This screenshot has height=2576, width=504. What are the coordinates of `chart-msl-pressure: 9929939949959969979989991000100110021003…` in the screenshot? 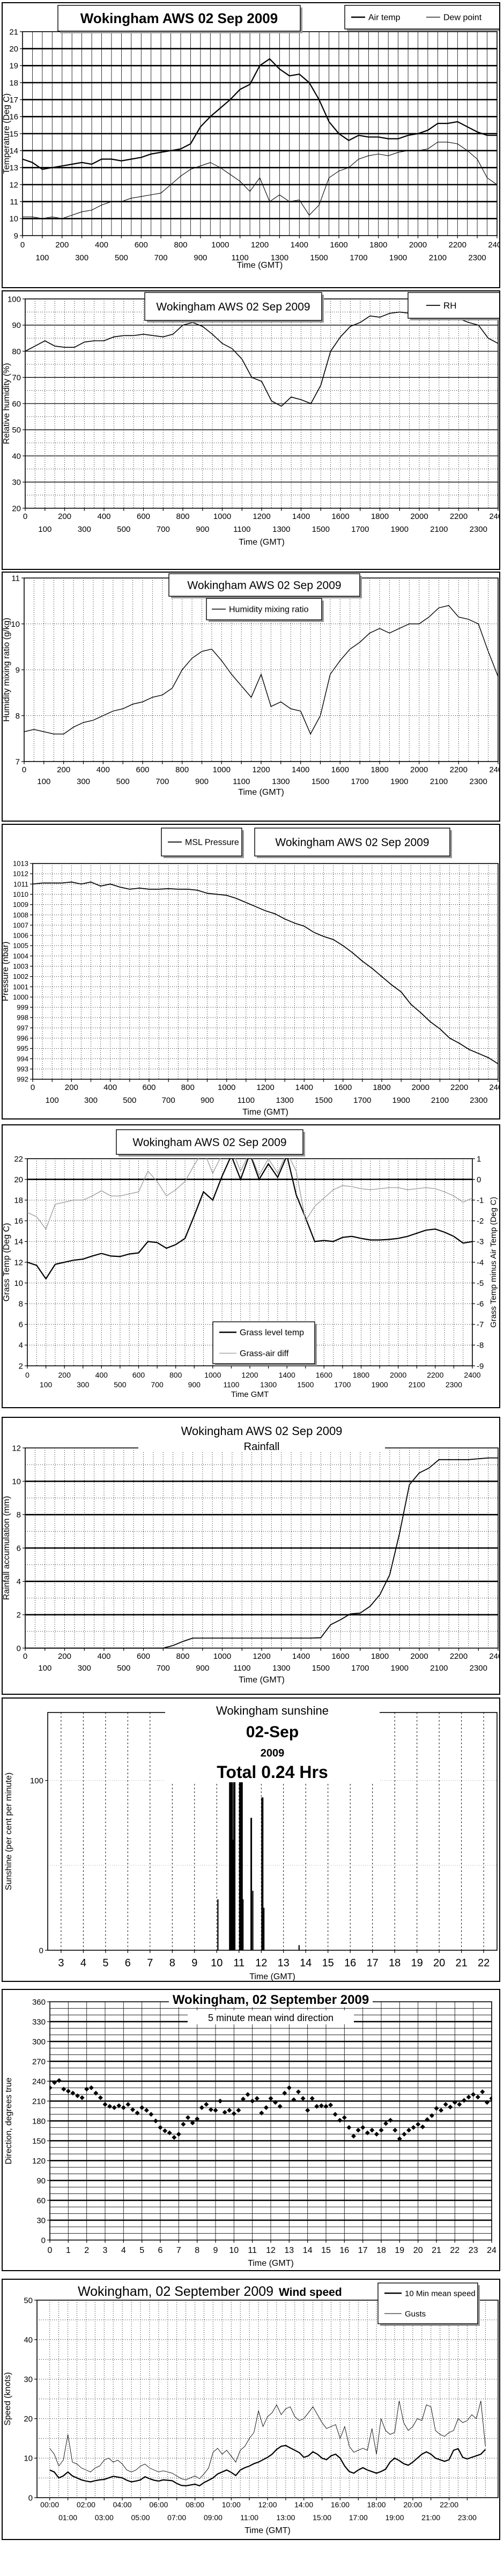 It's located at (251, 972).